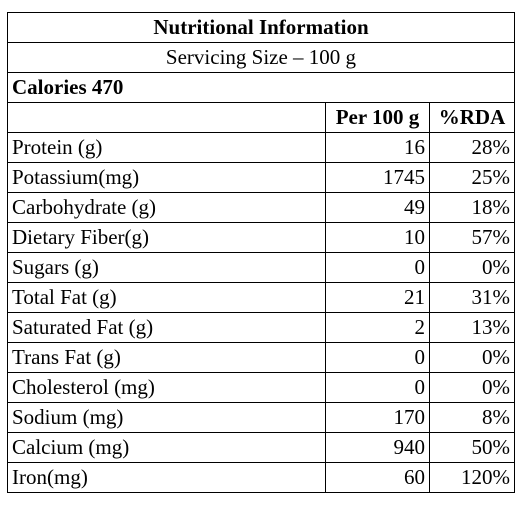  Describe the element at coordinates (472, 147) in the screenshot. I see `nutrient-rda: 28%` at that location.